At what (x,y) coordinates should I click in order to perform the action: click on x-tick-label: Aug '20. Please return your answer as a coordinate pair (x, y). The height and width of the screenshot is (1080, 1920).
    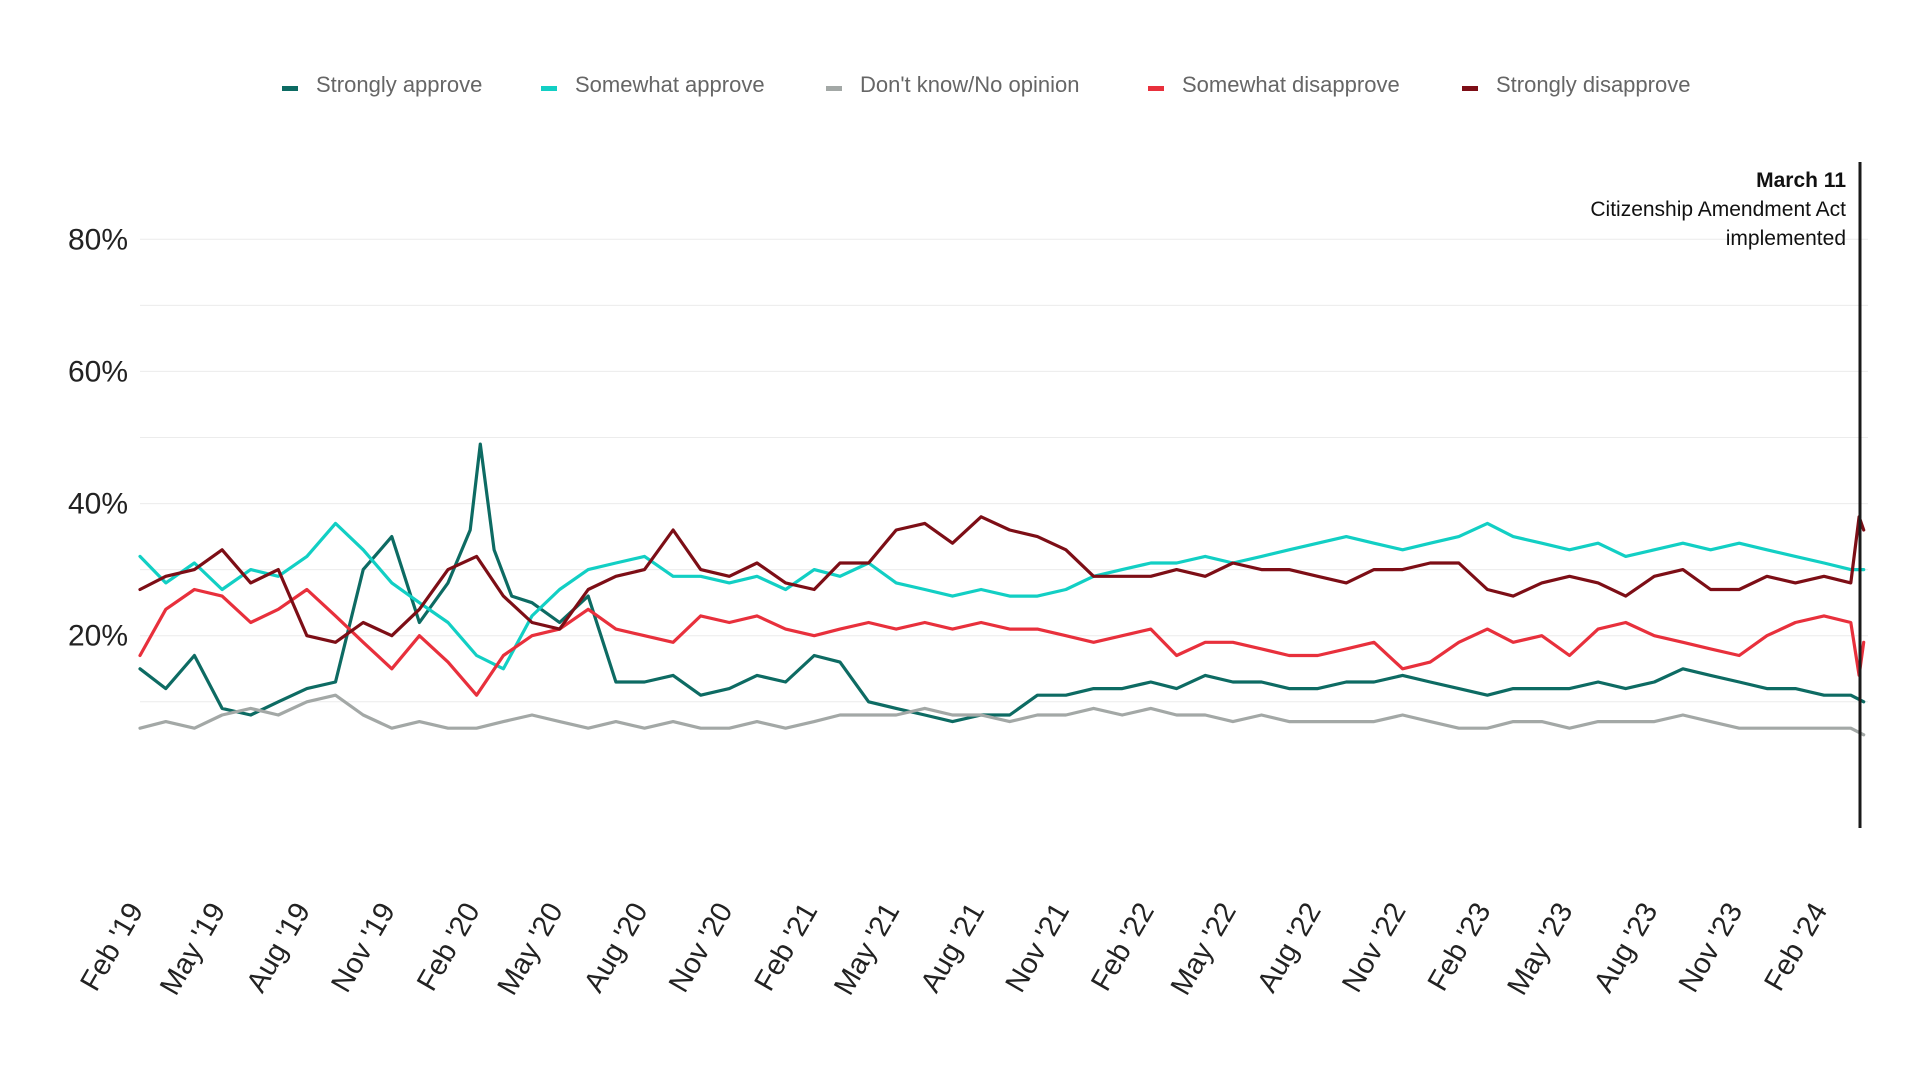
    Looking at the image, I should click on (616, 948).